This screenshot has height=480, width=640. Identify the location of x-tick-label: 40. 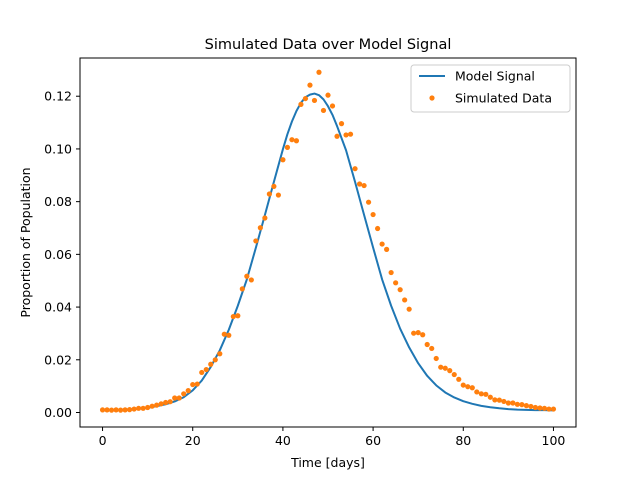
(283, 440).